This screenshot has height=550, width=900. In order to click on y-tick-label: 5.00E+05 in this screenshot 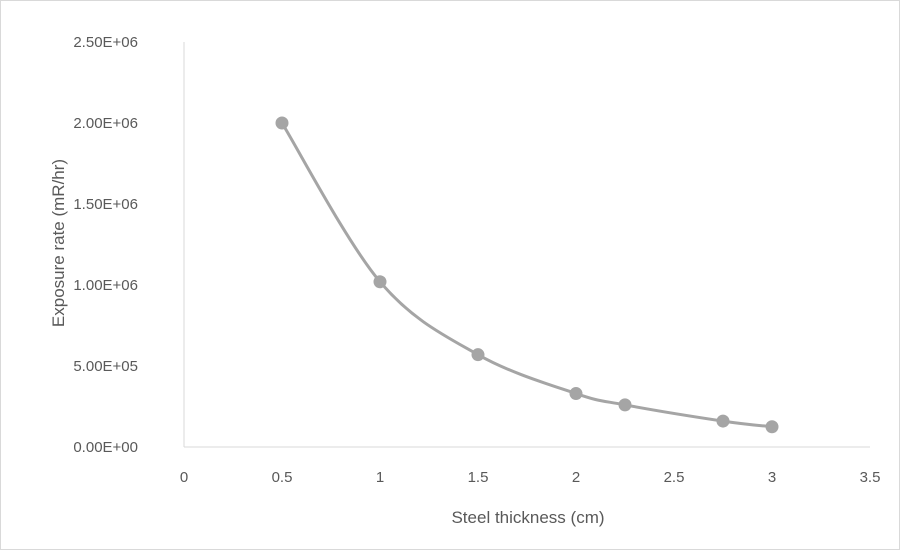, I will do `click(105, 366)`.